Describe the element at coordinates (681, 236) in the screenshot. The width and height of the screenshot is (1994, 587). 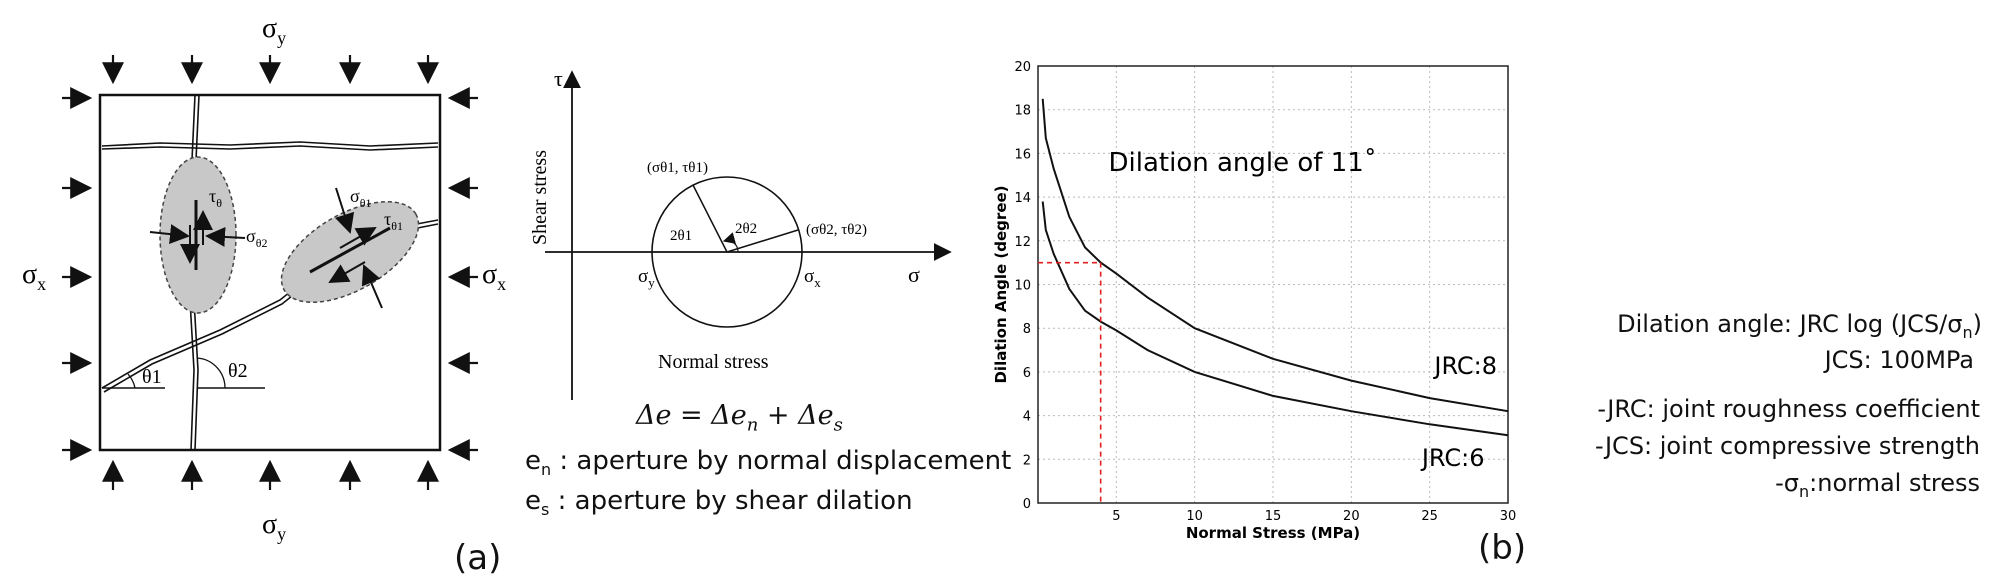
I see `angle1-label: 2θ1` at that location.